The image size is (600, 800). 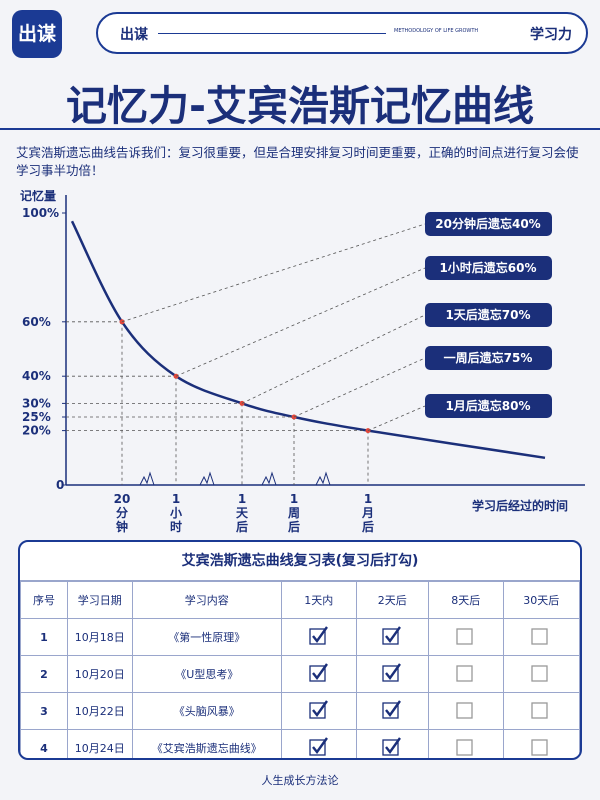 What do you see at coordinates (122, 513) in the screenshot?
I see `x-tick-label: 20 分钟` at bounding box center [122, 513].